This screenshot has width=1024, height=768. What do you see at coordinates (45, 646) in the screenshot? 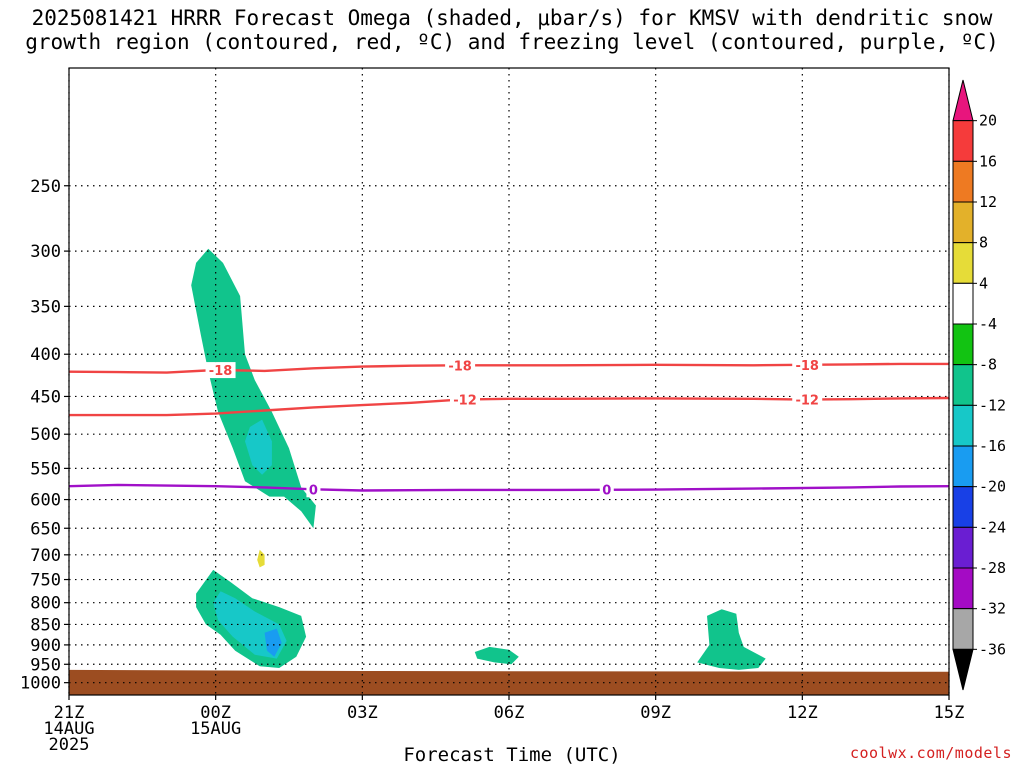
I see `y-tick-label-900: 900` at bounding box center [45, 646].